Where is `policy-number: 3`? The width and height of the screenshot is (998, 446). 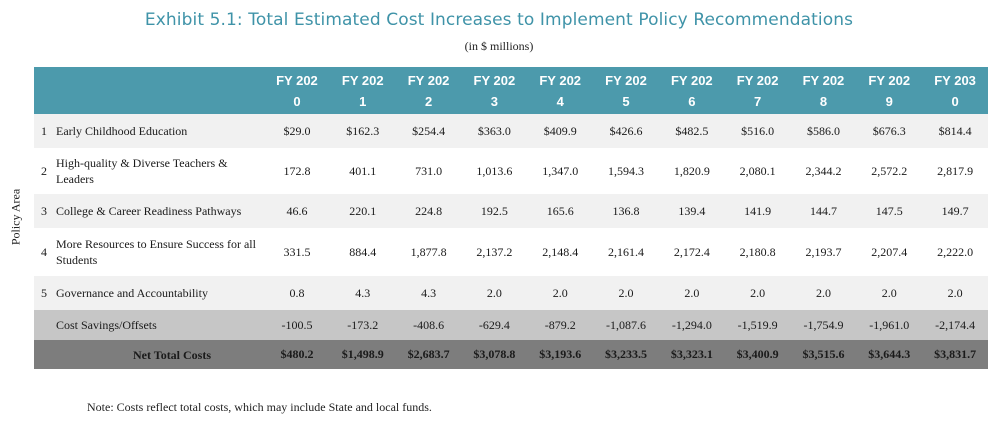 policy-number: 3 is located at coordinates (42, 211).